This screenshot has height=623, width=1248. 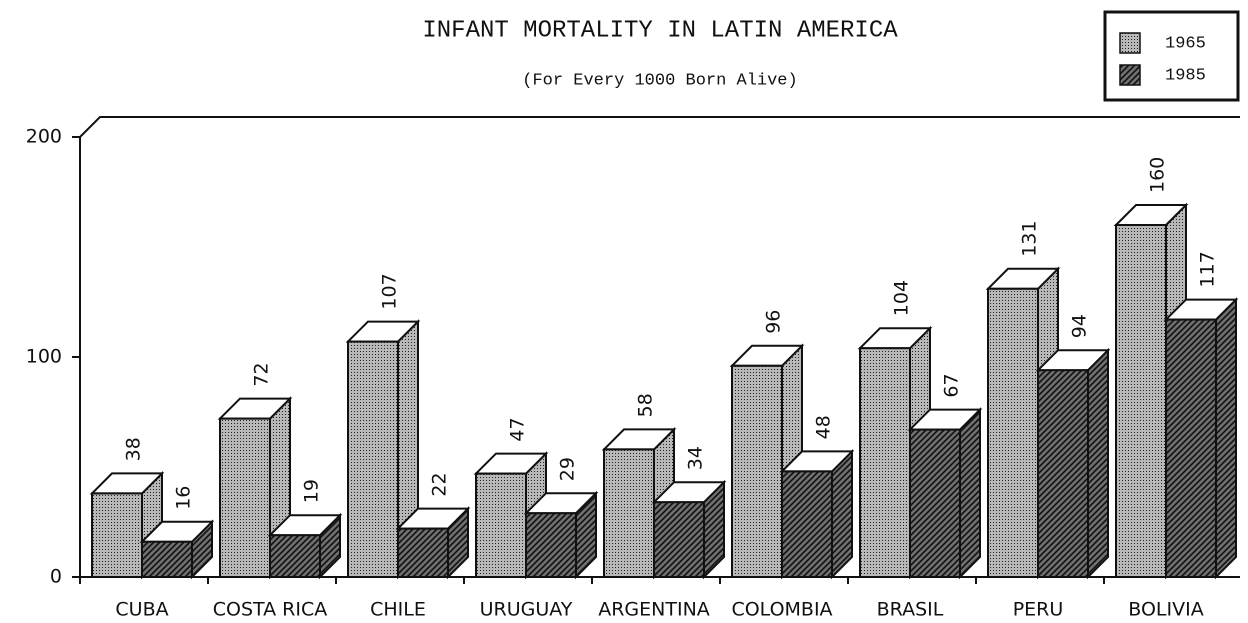 I want to click on data-label: 16, so click(x=184, y=498).